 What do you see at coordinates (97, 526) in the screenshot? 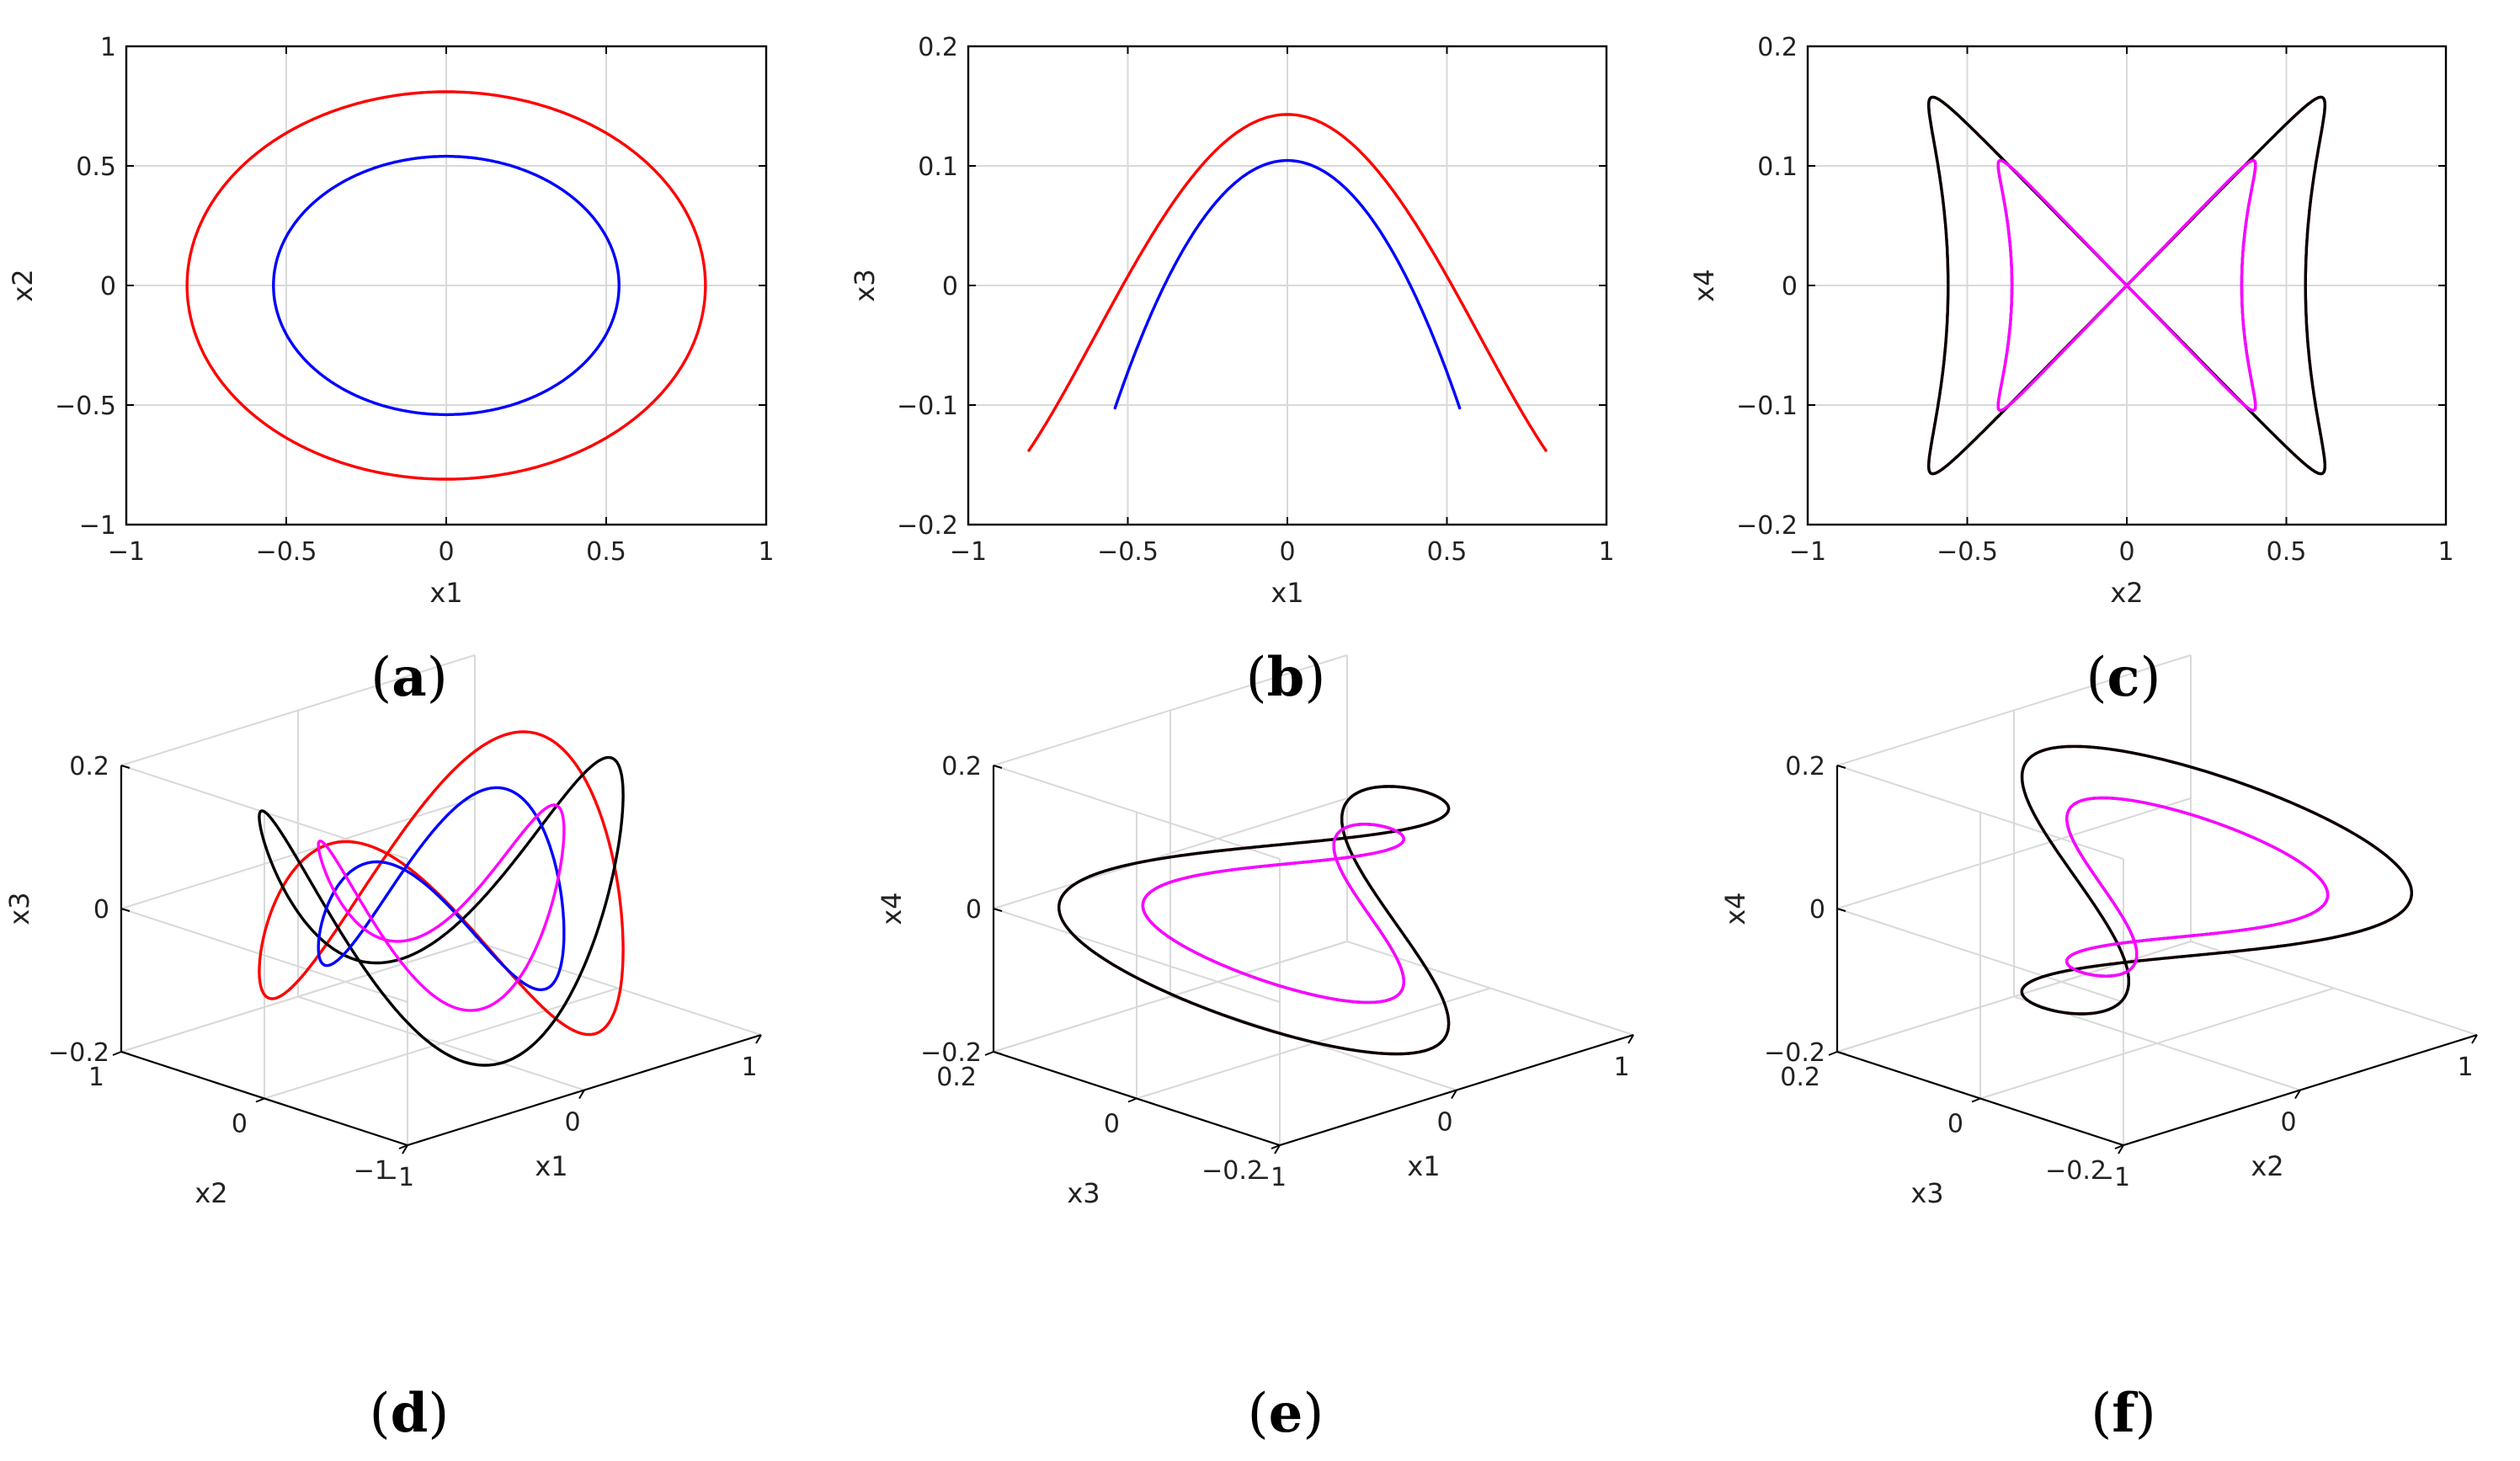
I see `y-tick-label: −1` at bounding box center [97, 526].